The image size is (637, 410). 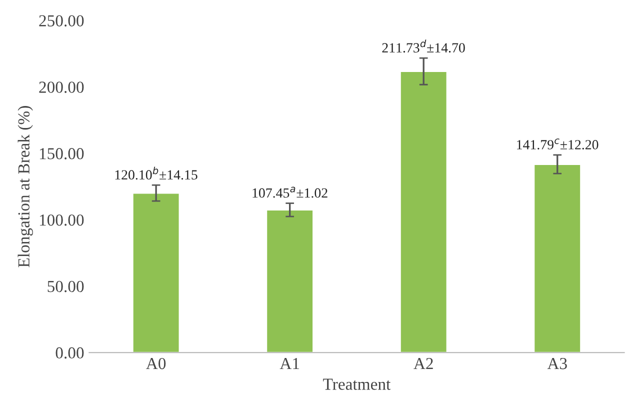 I want to click on x-tick-label: A3, so click(x=557, y=364).